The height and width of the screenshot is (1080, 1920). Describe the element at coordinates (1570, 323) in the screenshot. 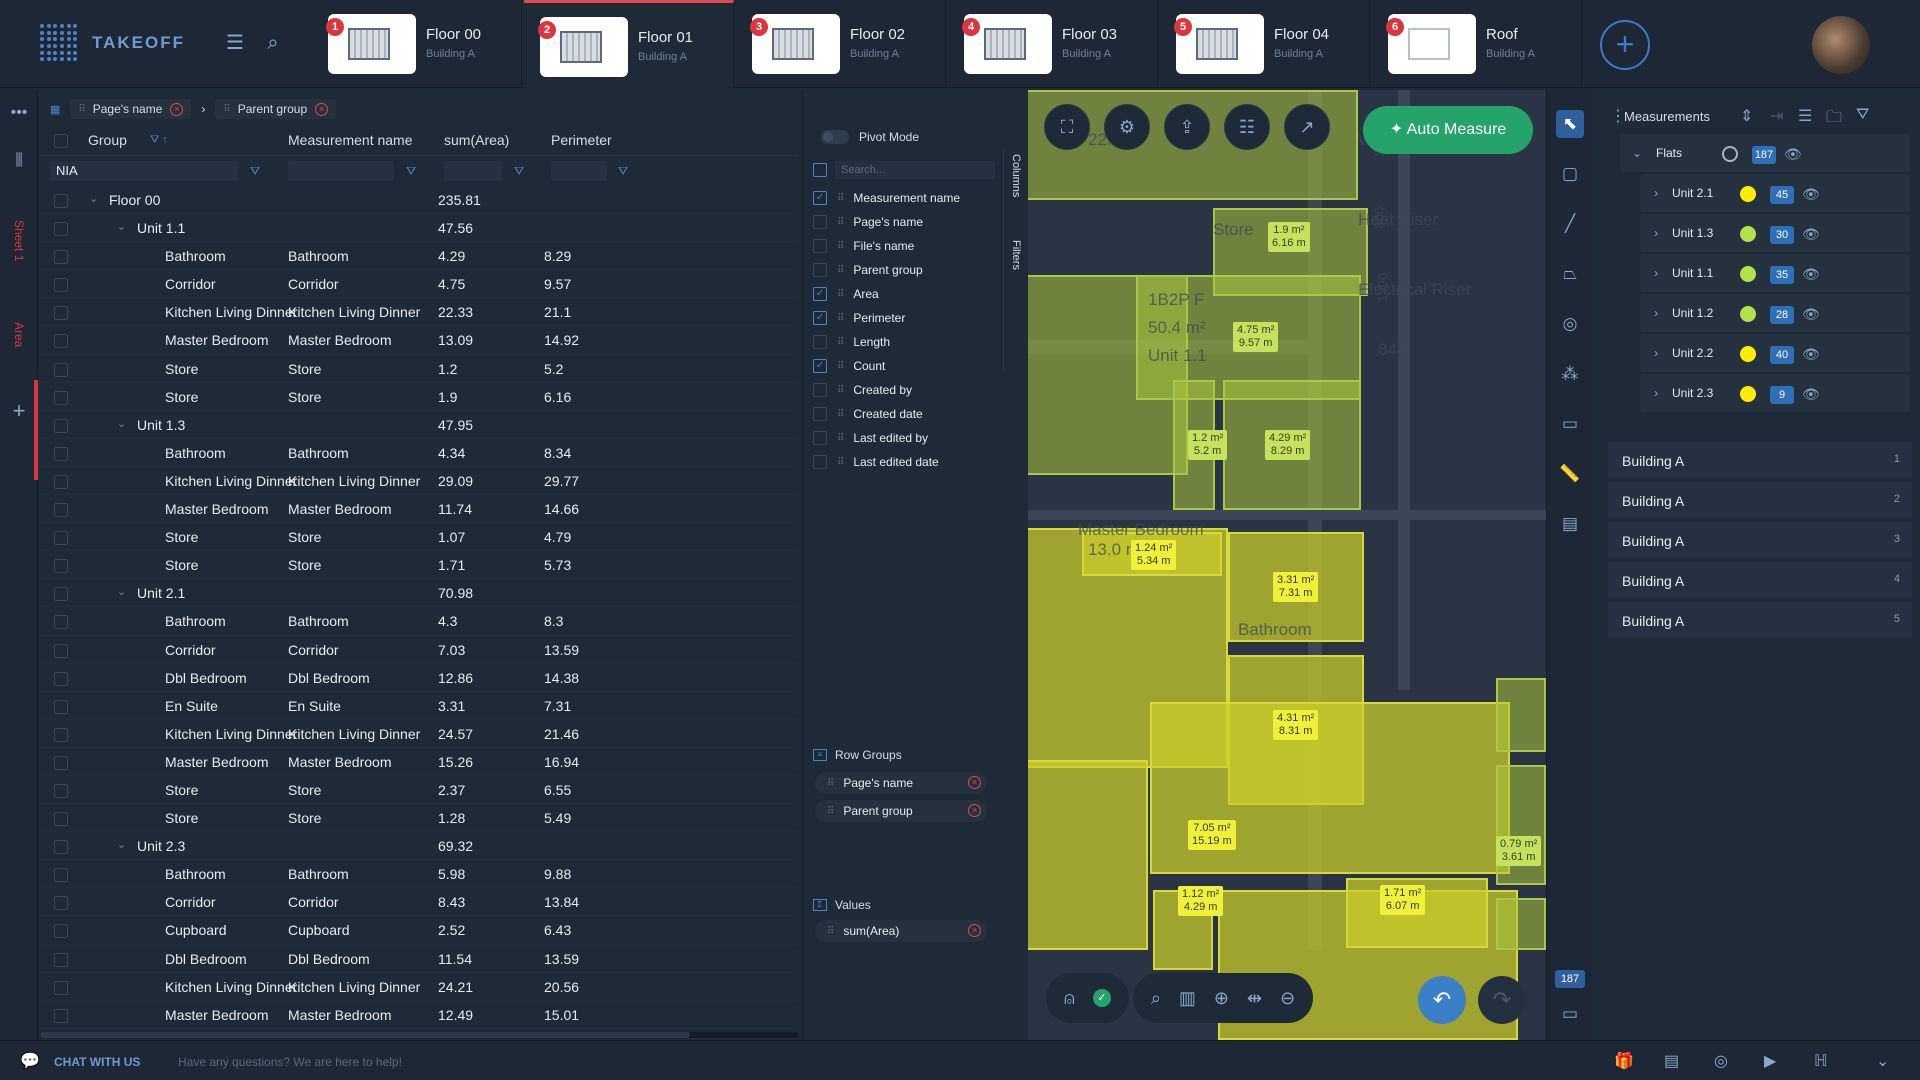

I see `visibility-tool-icon: ◎` at that location.